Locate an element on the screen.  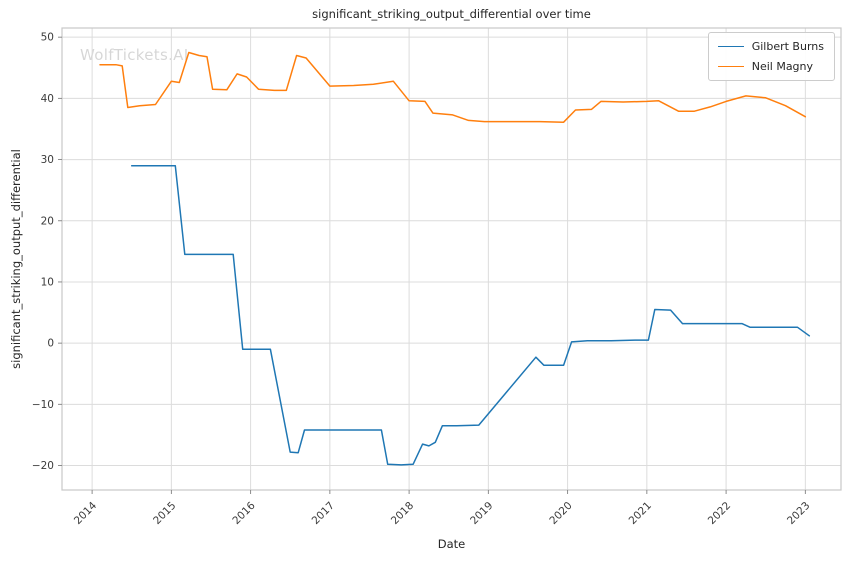
y-tick-label: 50 is located at coordinates (47, 38).